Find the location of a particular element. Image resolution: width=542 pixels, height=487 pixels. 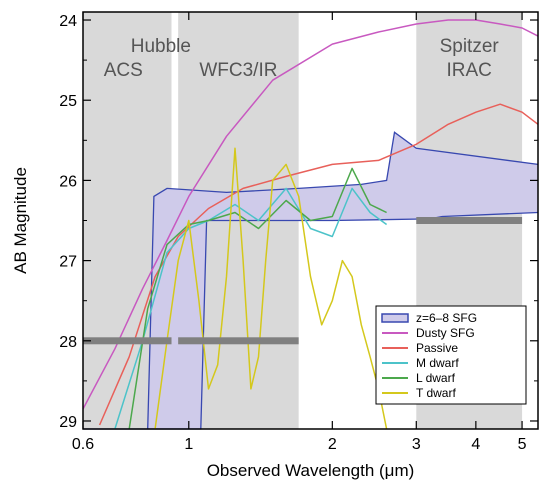

y-tick-label: 24 is located at coordinates (68, 21).